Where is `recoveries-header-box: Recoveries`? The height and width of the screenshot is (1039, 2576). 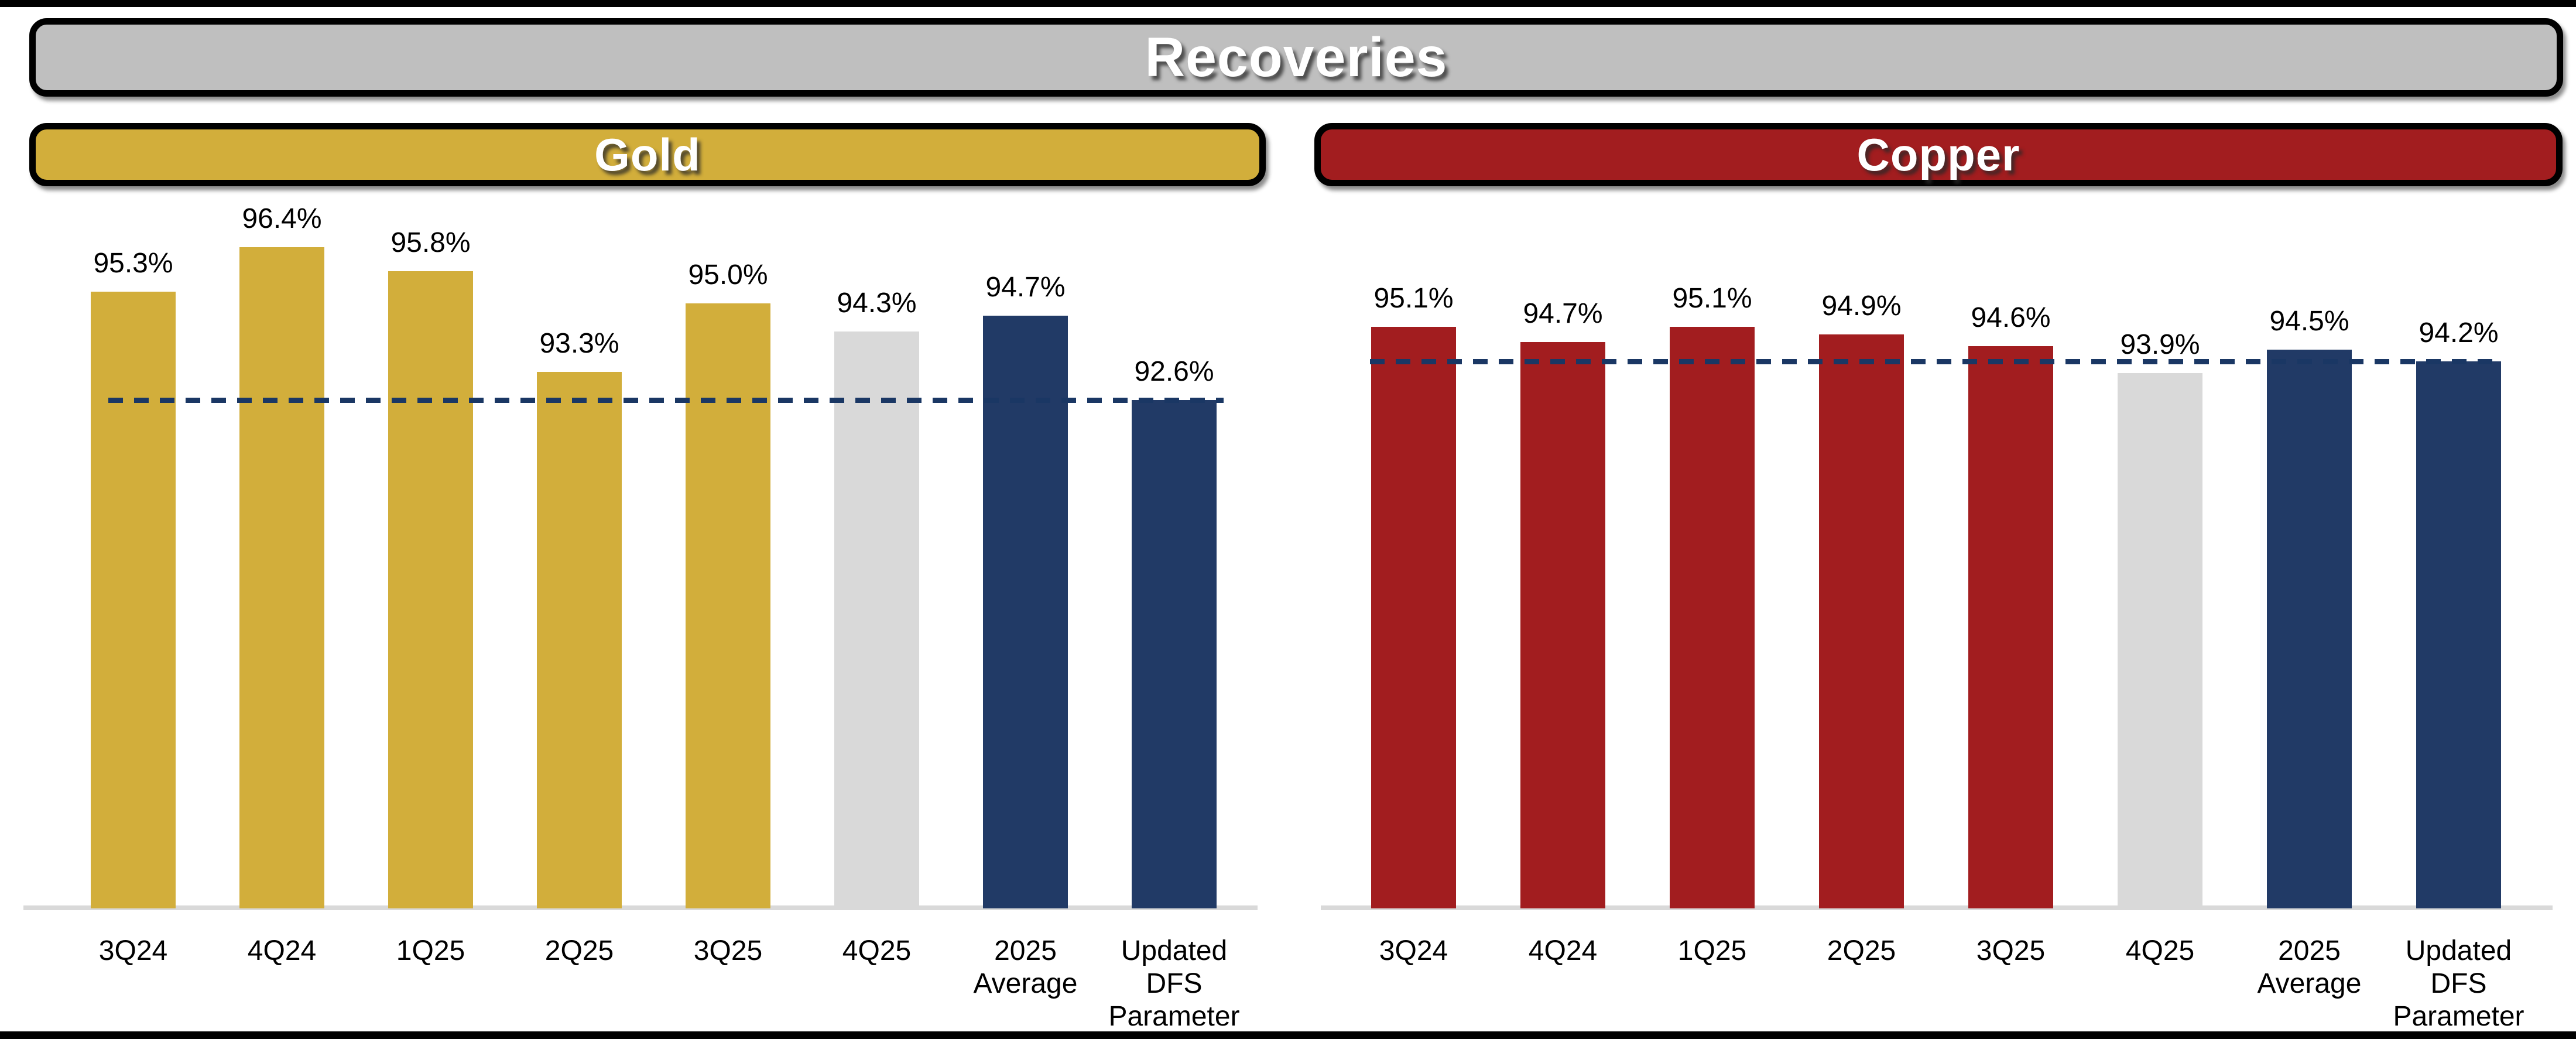 recoveries-header-box: Recoveries is located at coordinates (1296, 57).